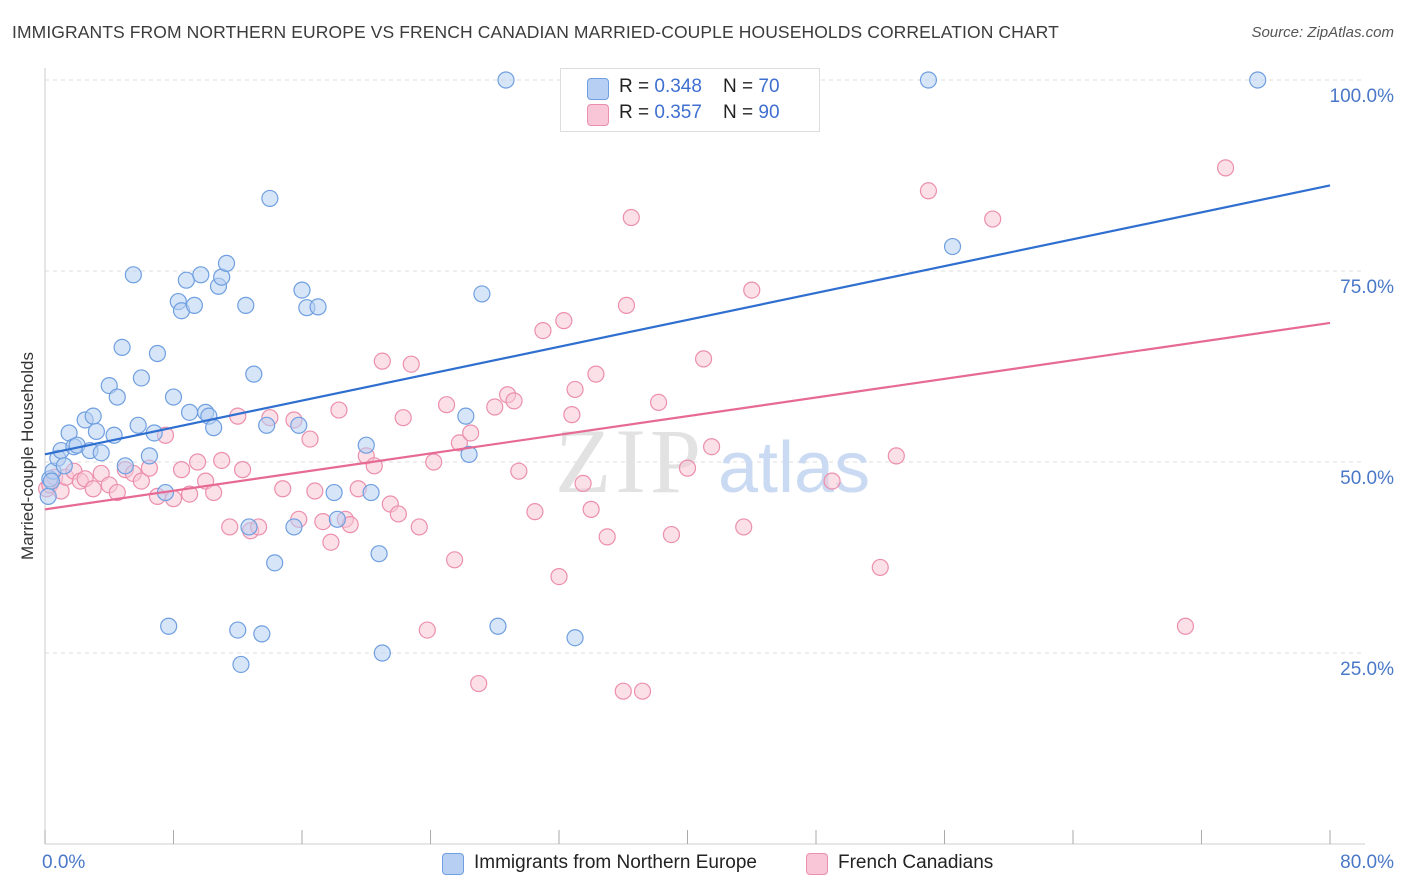  Describe the element at coordinates (1367, 669) in the screenshot. I see `y-tick-label-25: 25.0%` at that location.